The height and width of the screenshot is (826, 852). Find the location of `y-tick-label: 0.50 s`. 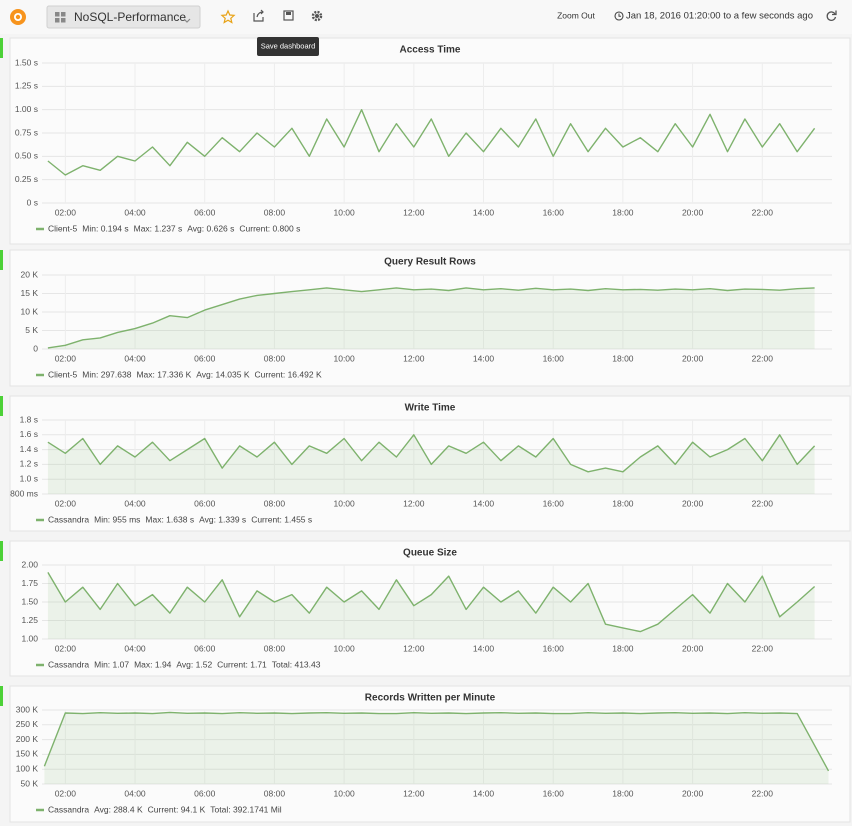

y-tick-label: 0.50 s is located at coordinates (26, 156).